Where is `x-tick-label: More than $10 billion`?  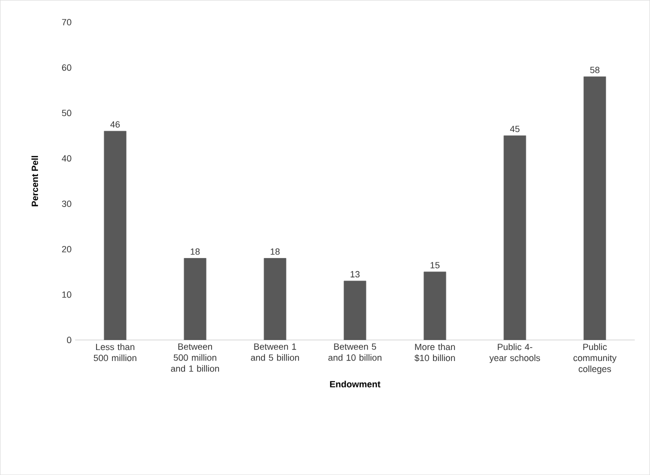
x-tick-label: More than $10 billion is located at coordinates (434, 352).